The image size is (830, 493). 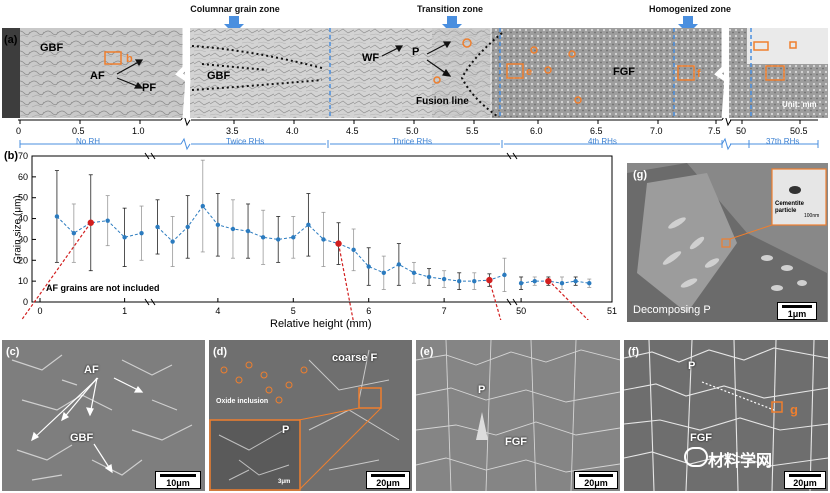 I want to click on y-tick-label: 30, so click(x=23, y=239).